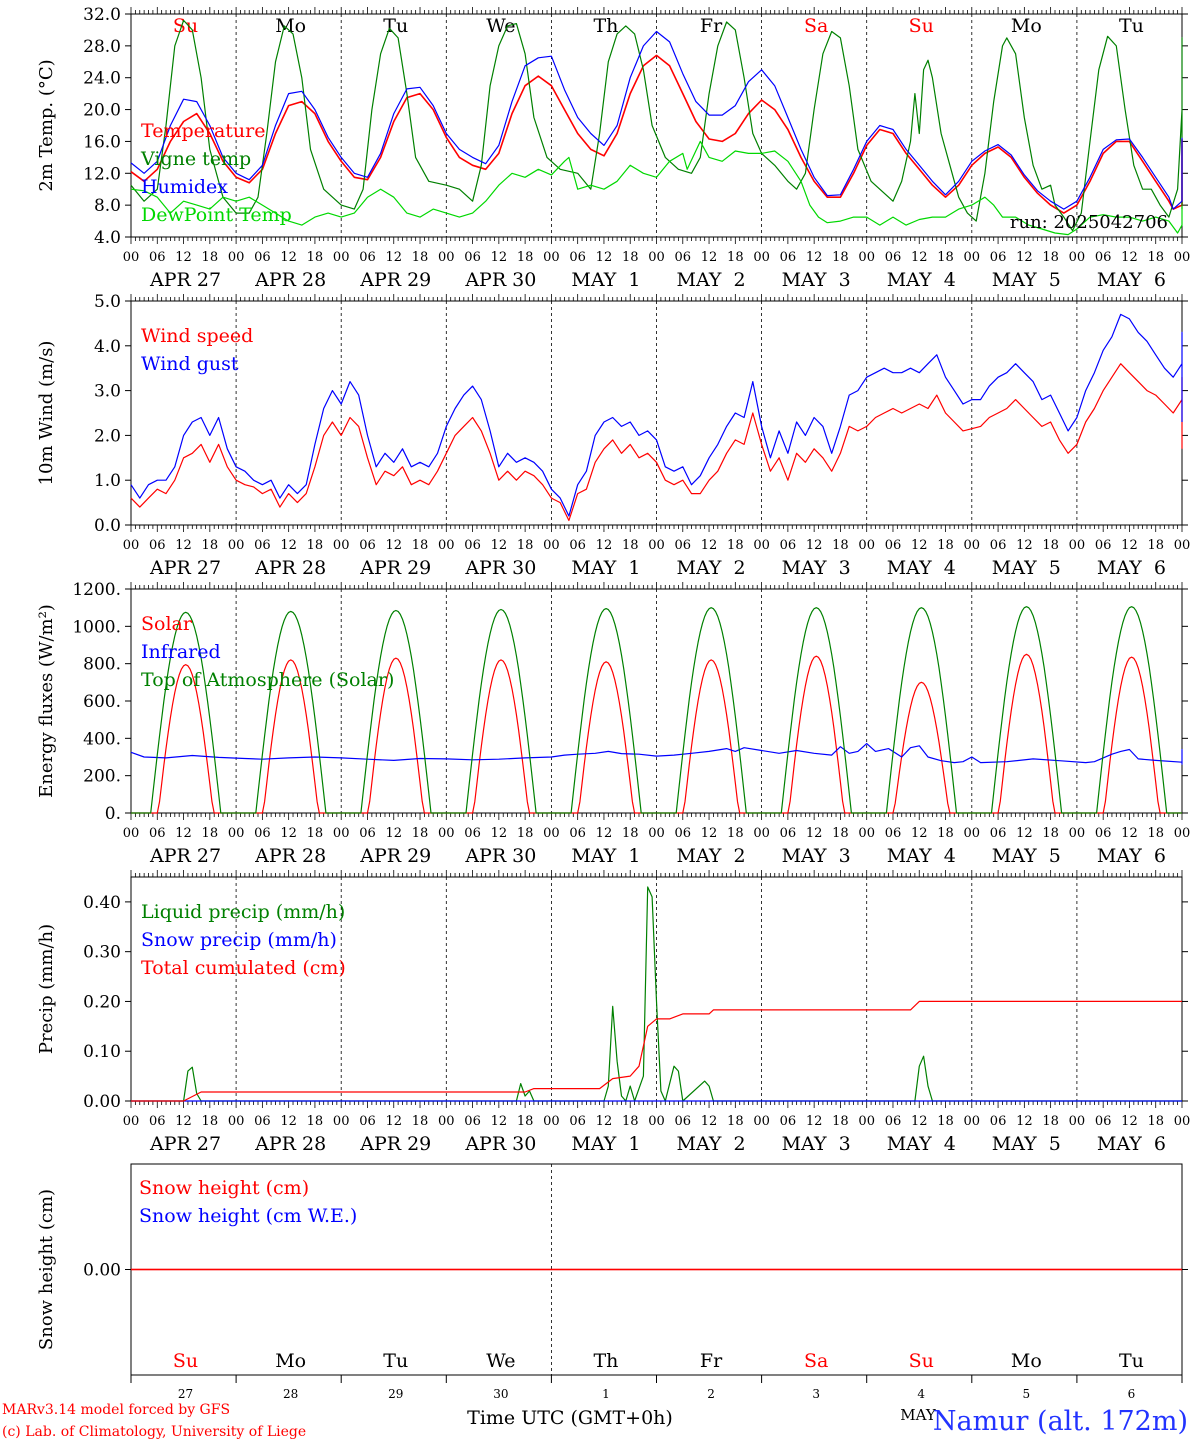 This screenshot has width=1194, height=1440. I want to click on weekday-label: Fr, so click(711, 1361).